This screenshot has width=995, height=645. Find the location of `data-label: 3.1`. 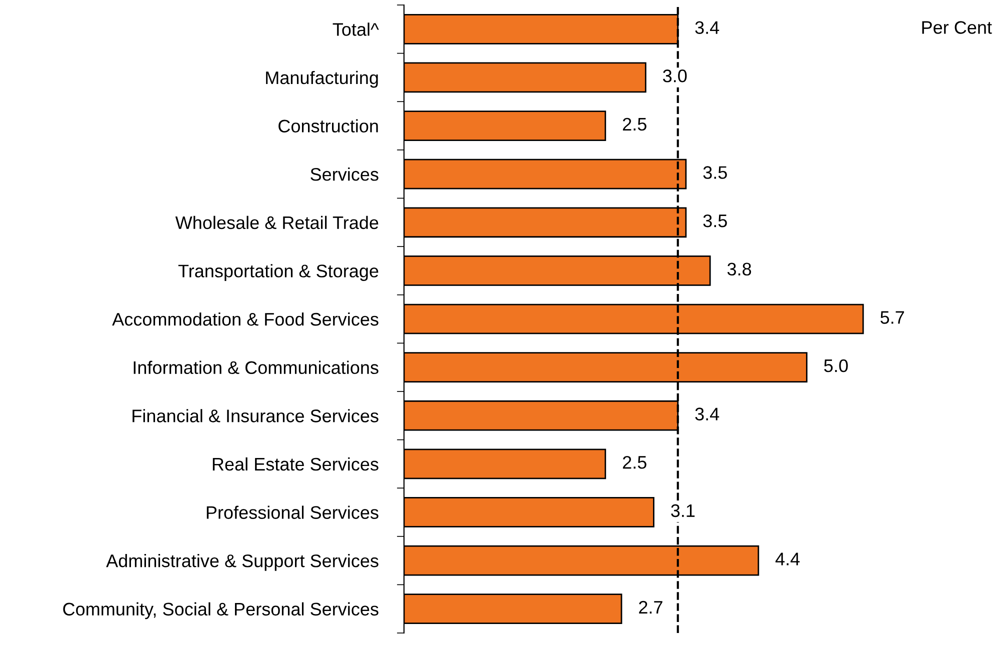

data-label: 3.1 is located at coordinates (683, 511).